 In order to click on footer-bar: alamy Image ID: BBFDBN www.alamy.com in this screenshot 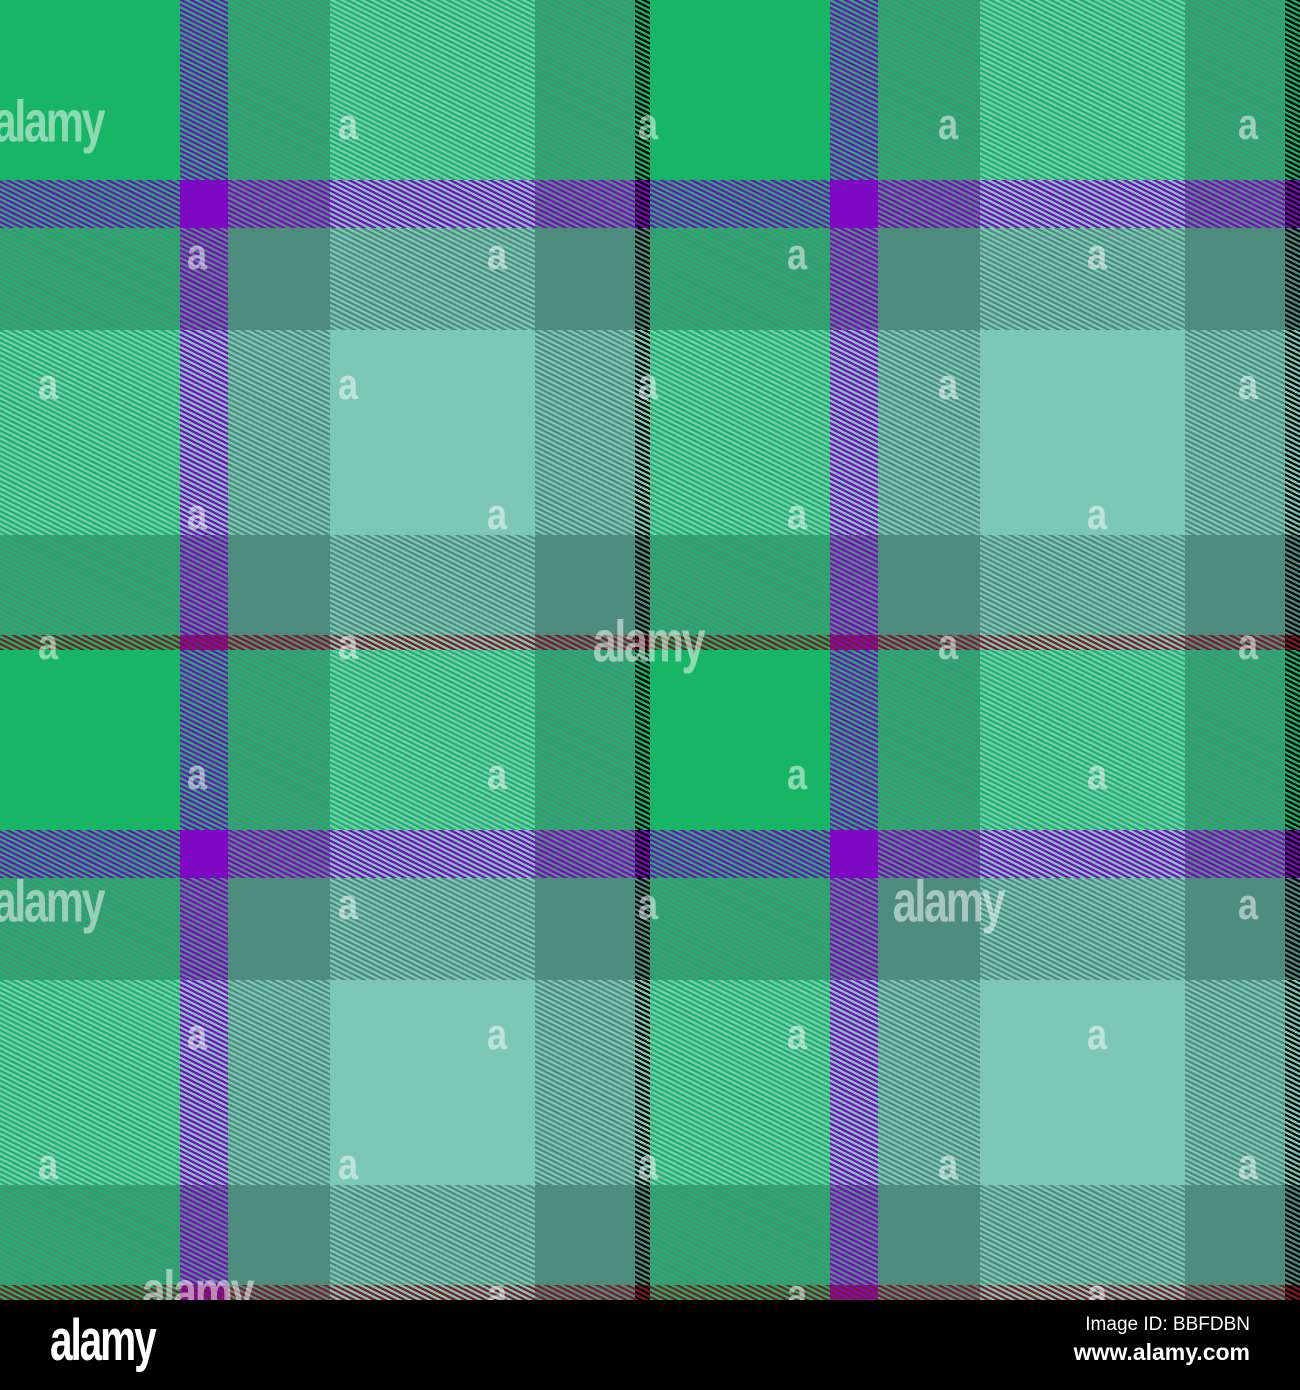, I will do `click(650, 1345)`.